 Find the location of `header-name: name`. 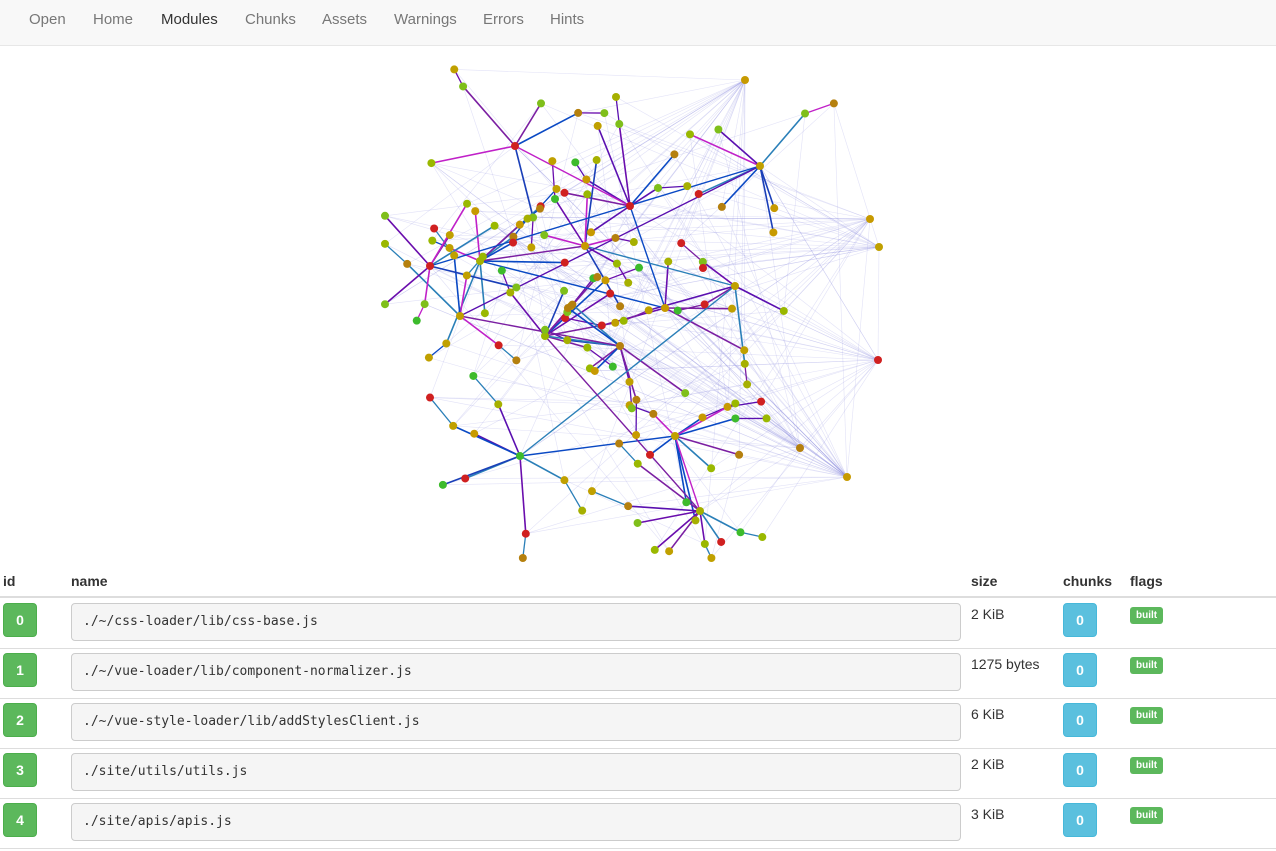

header-name: name is located at coordinates (89, 581).